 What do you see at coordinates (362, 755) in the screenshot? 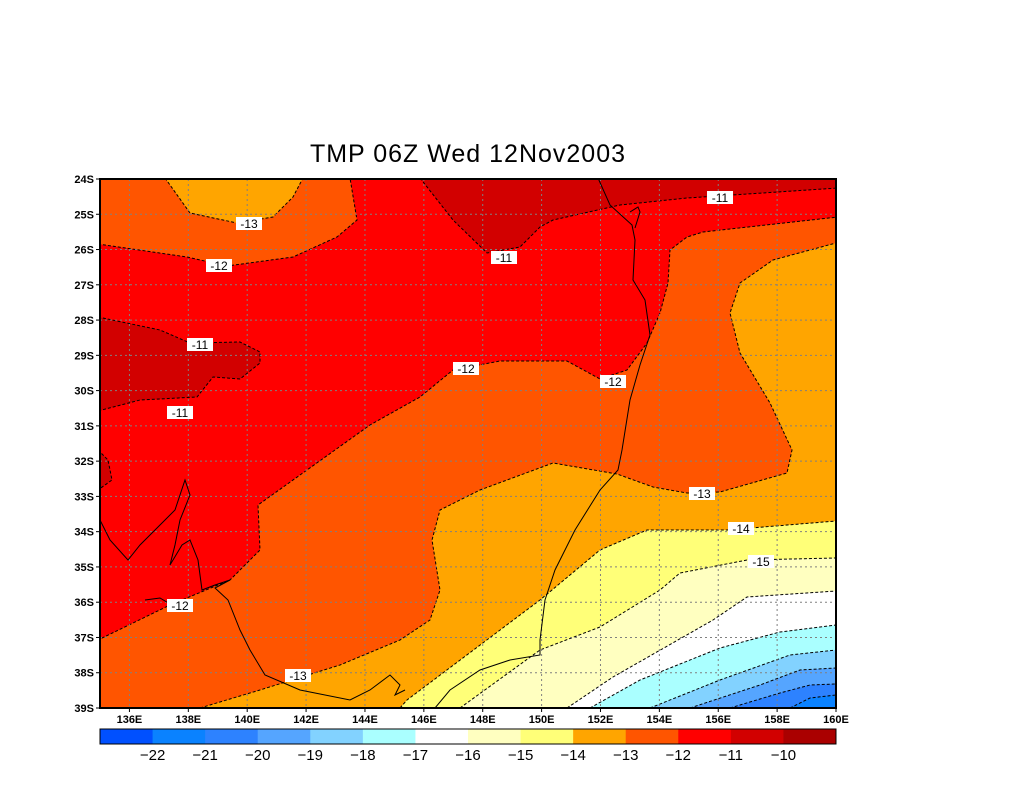
I see `legend-label: −18` at bounding box center [362, 755].